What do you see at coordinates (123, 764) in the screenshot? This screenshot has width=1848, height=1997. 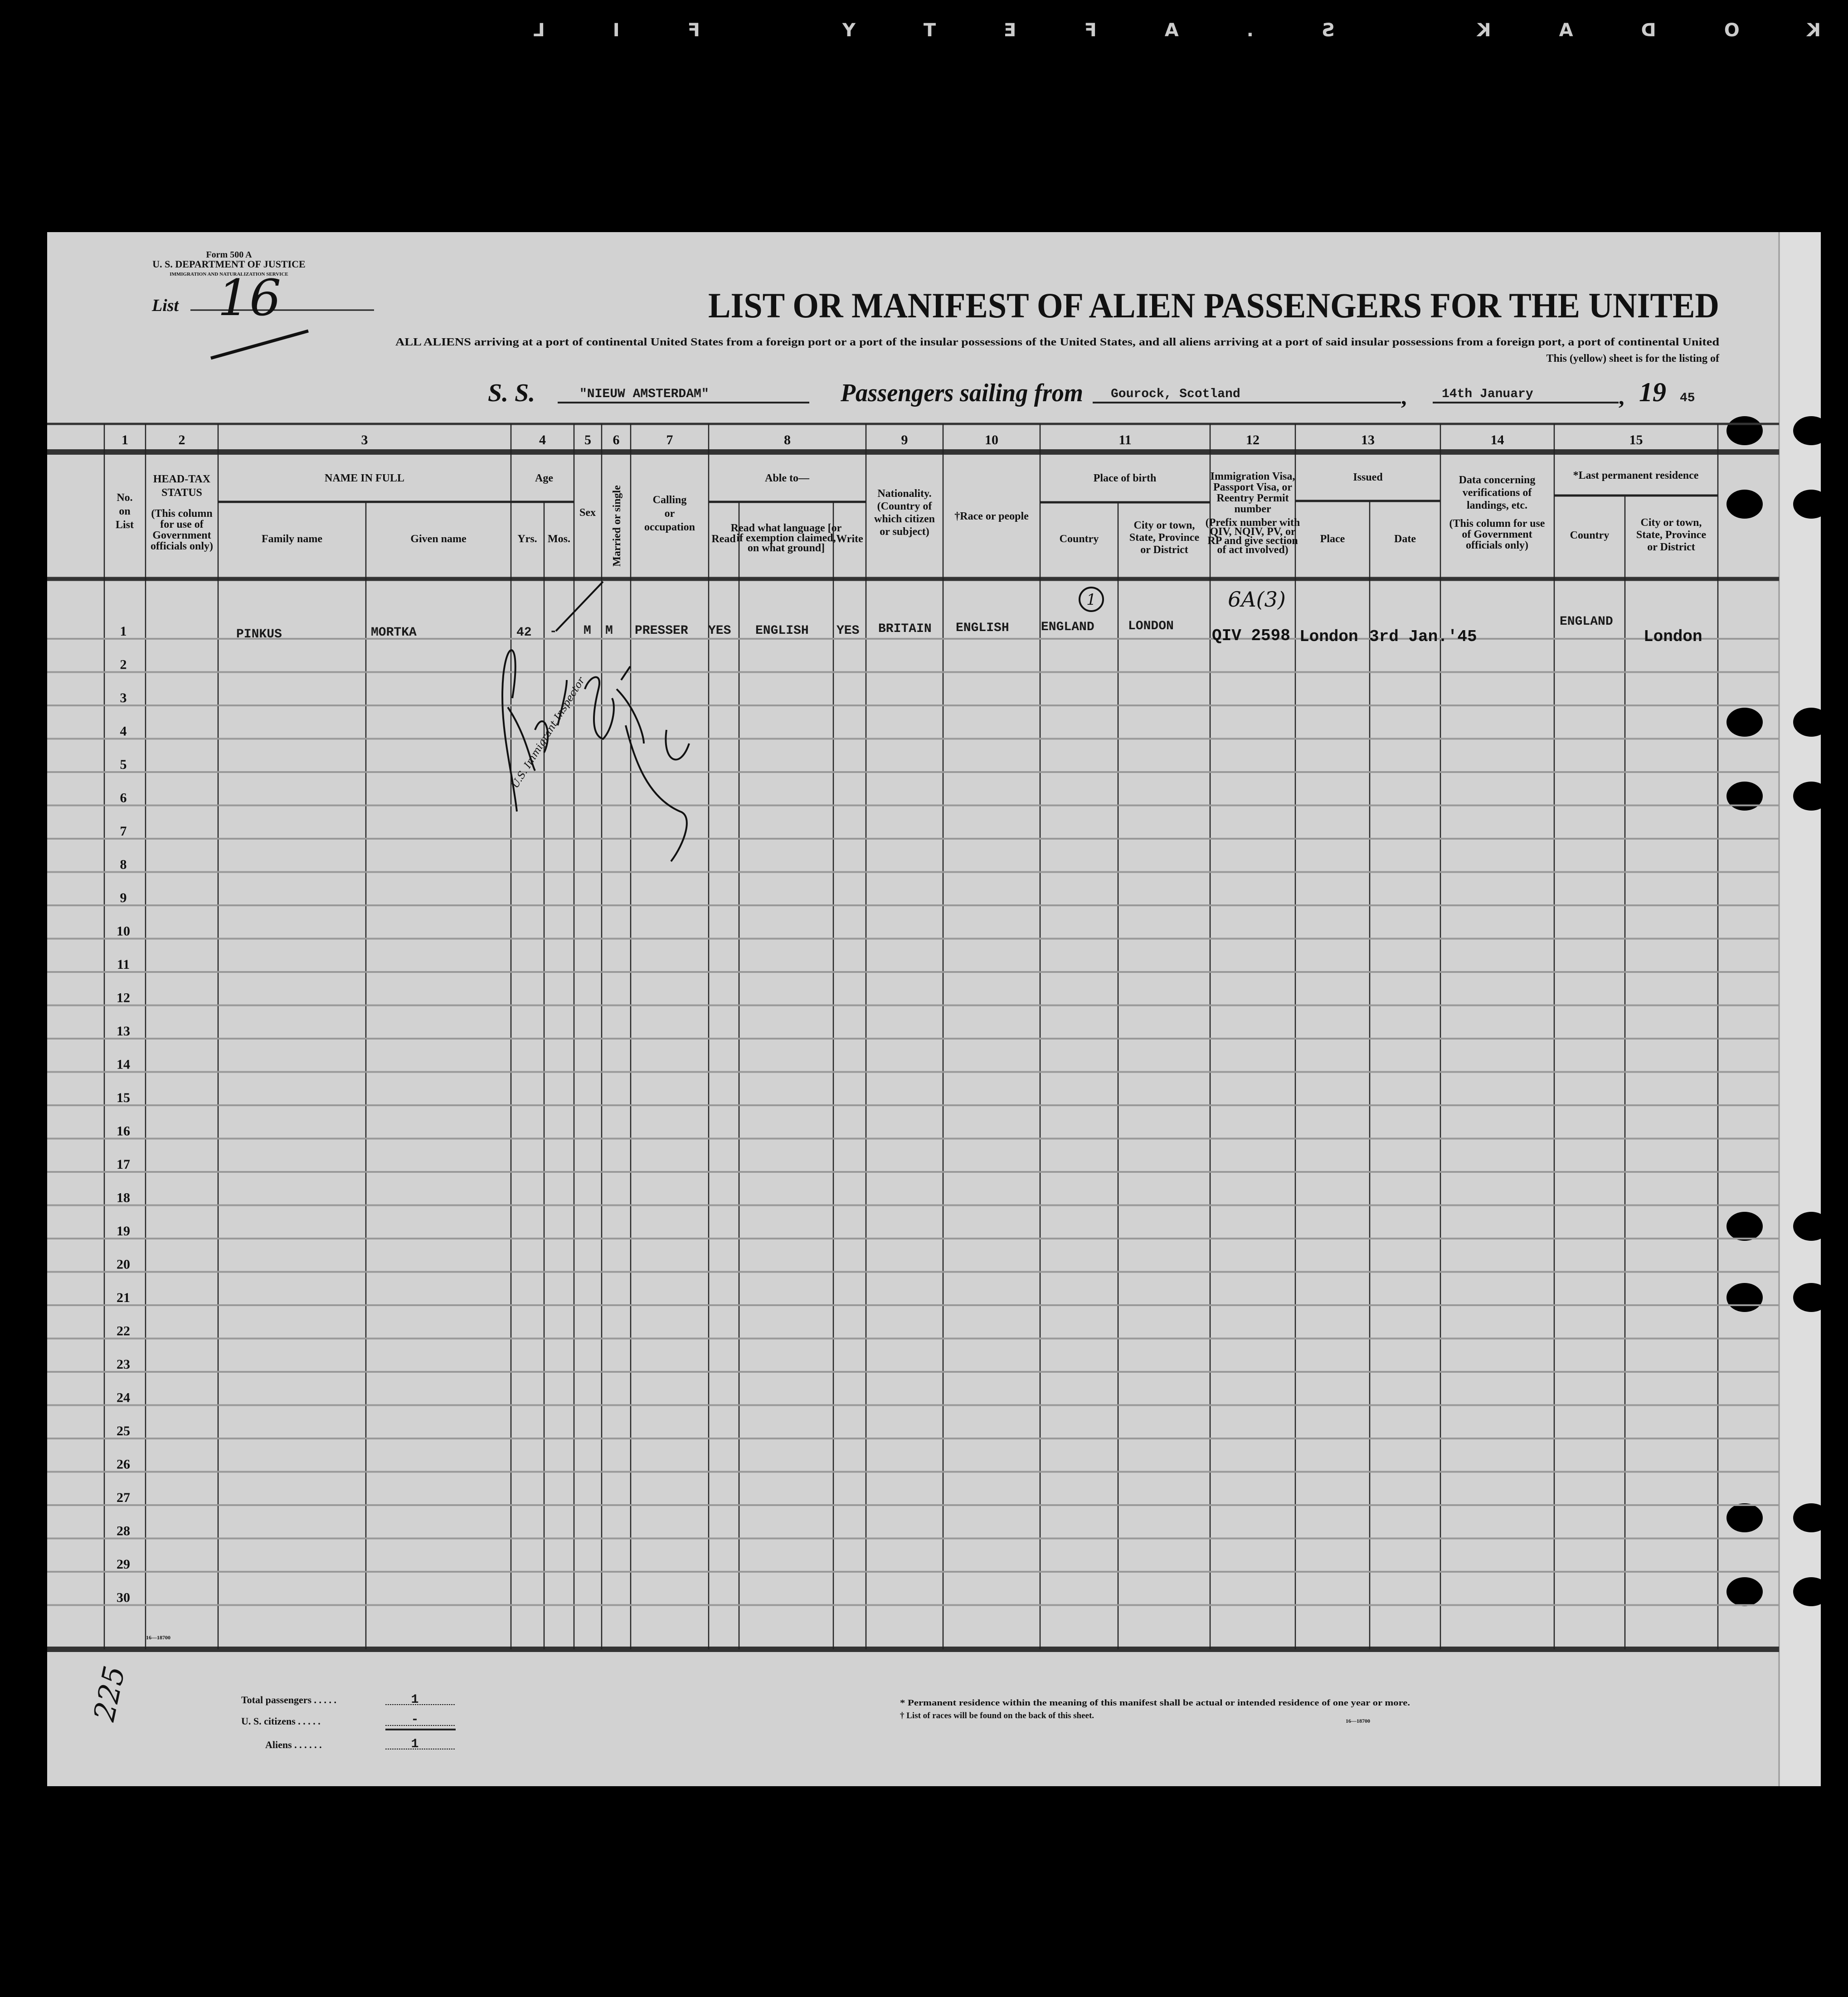 I see `row-number: 5` at bounding box center [123, 764].